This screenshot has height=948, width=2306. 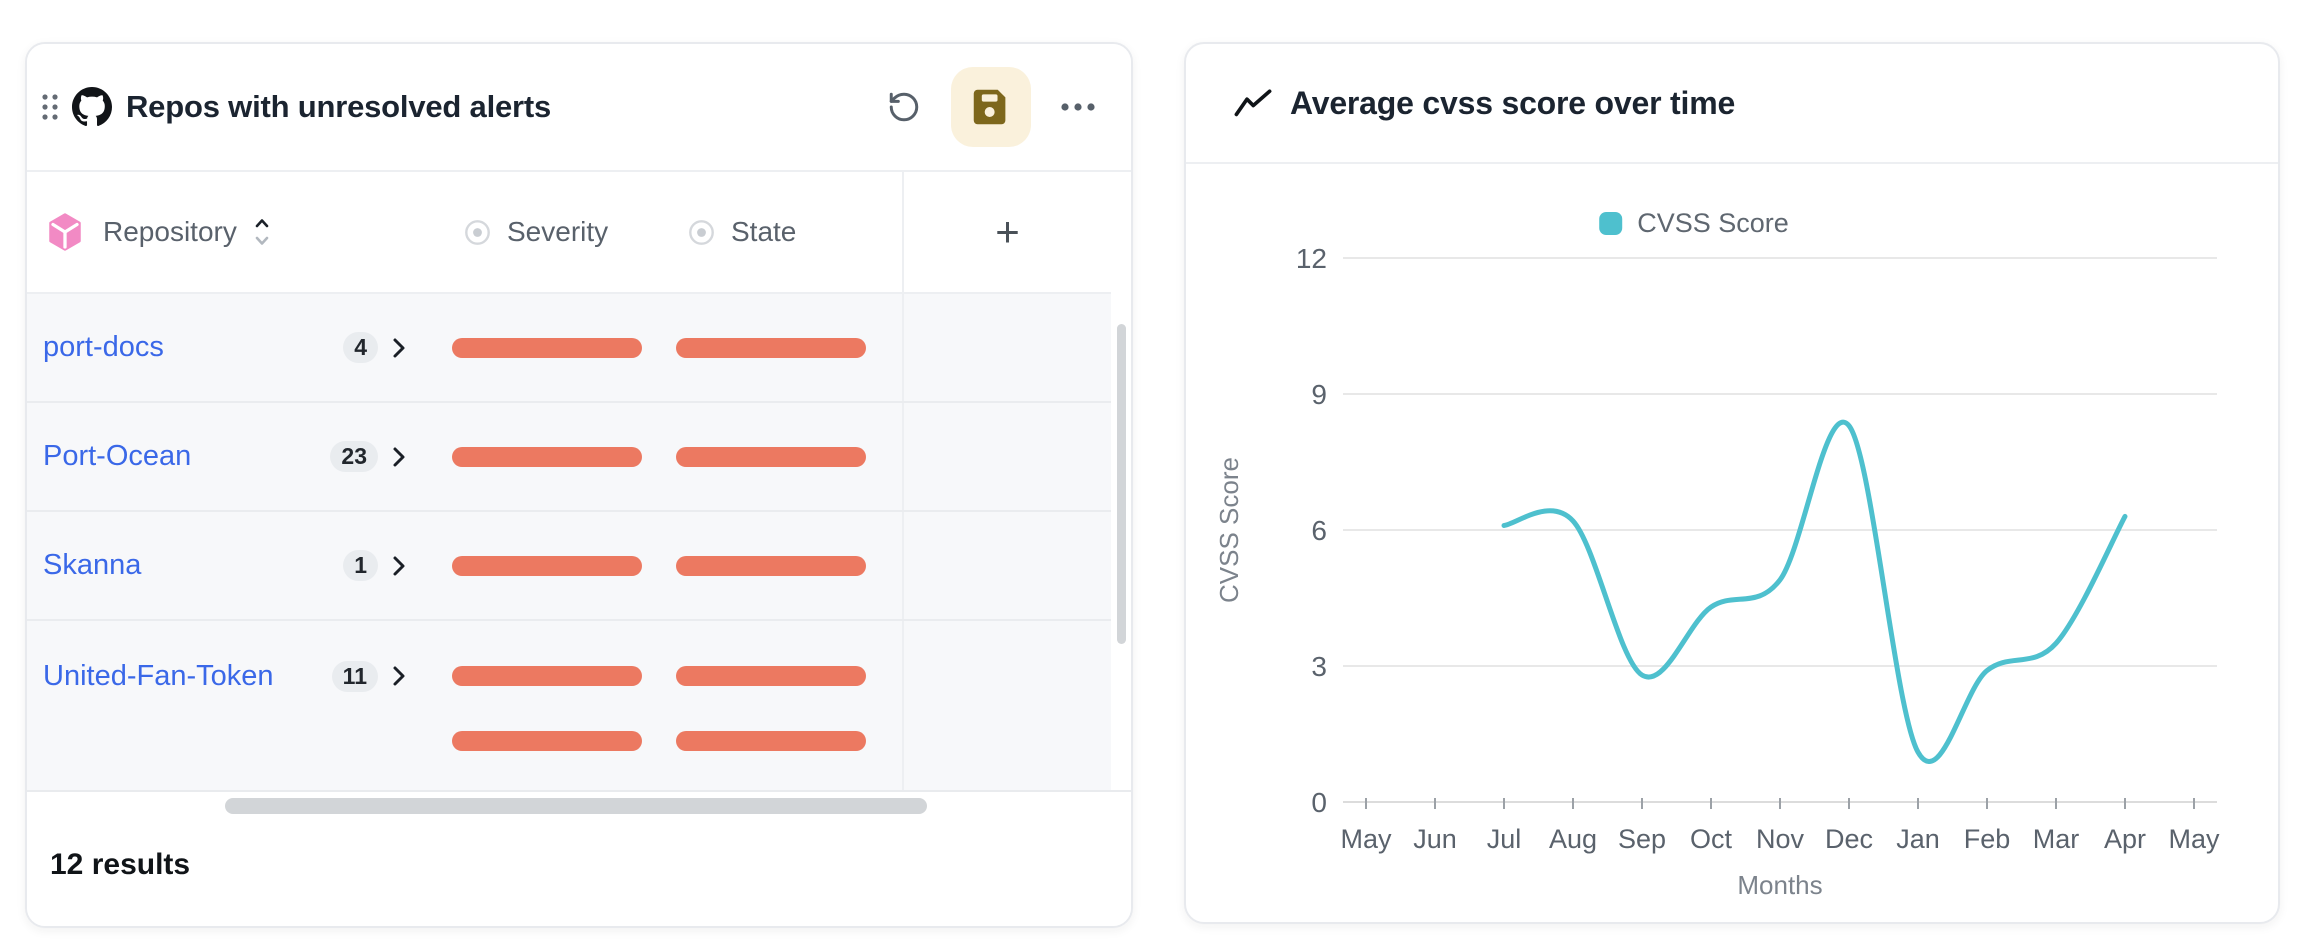 I want to click on rotate-ccw-icon, so click(x=904, y=107).